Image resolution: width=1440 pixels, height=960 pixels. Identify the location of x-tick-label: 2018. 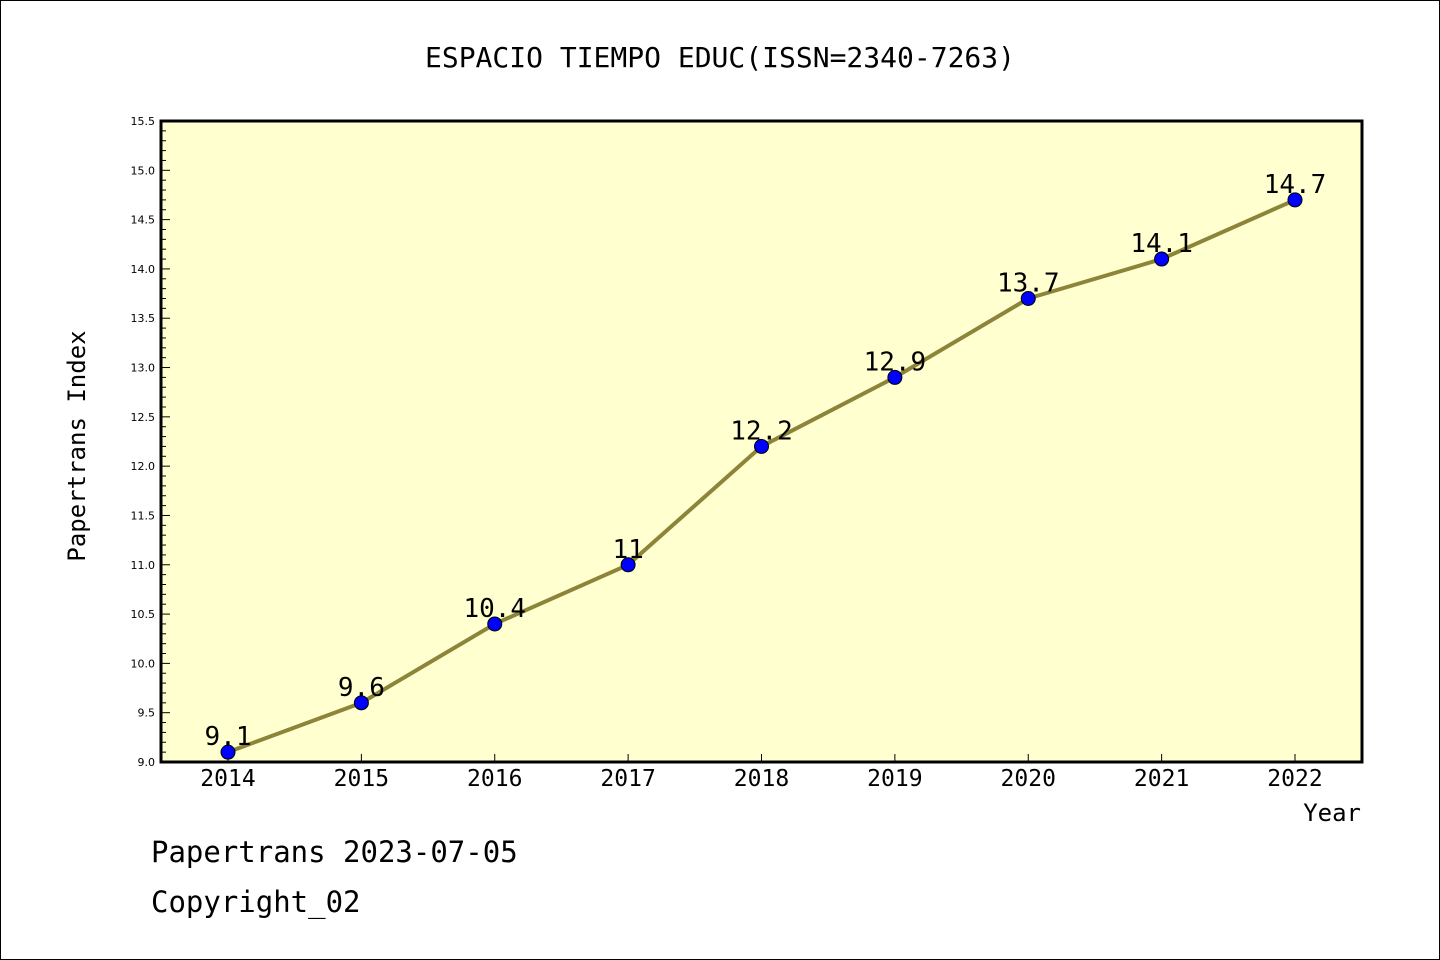
(761, 779).